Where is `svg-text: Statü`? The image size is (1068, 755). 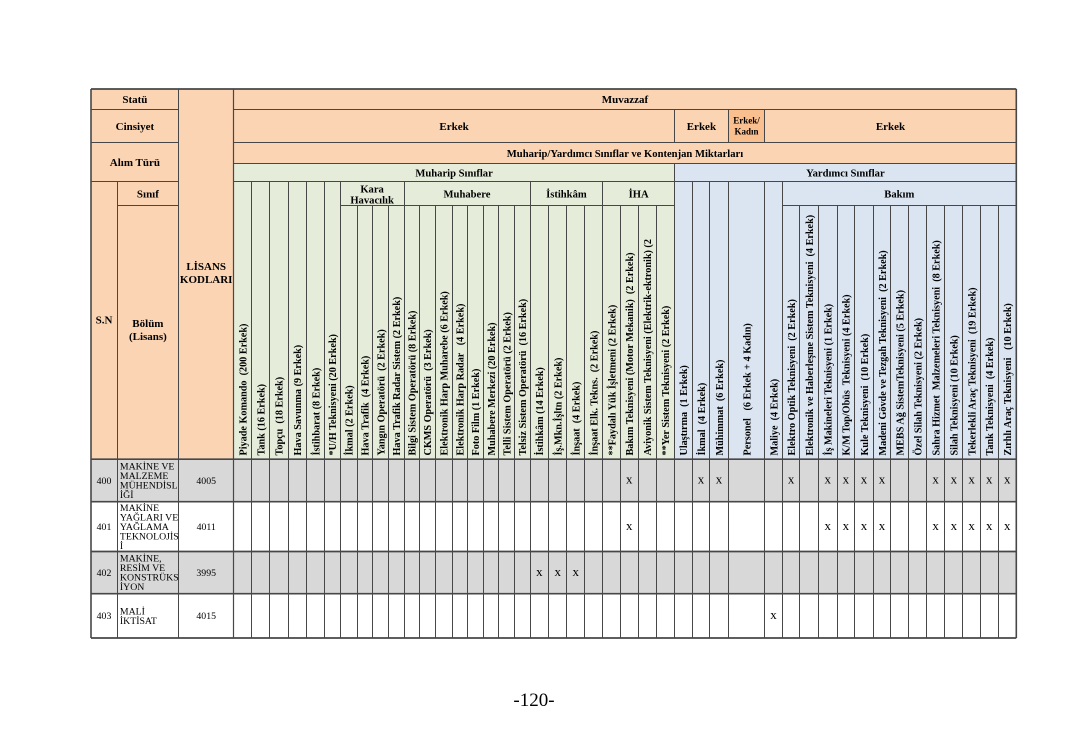 svg-text: Statü is located at coordinates (134, 100).